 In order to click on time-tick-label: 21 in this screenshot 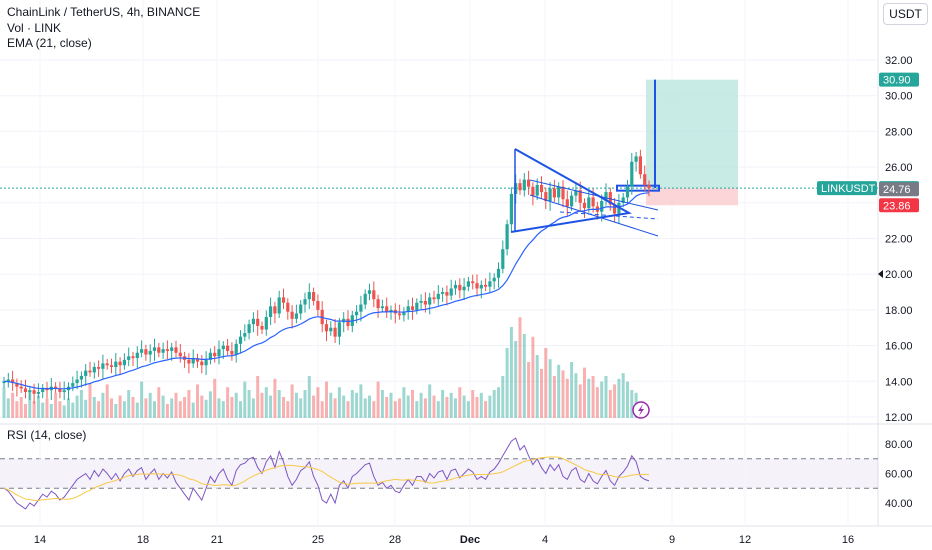, I will do `click(217, 540)`.